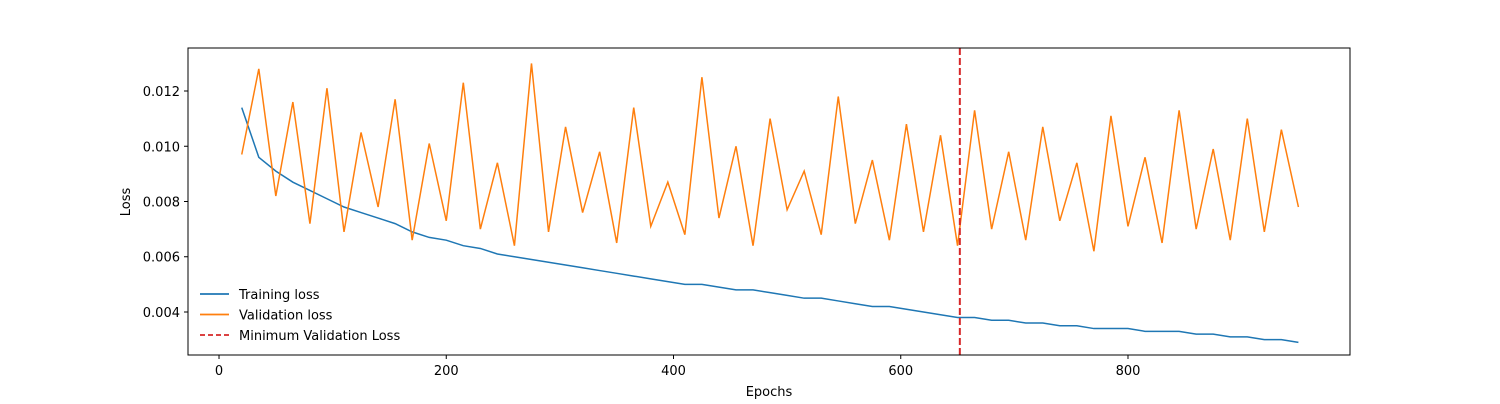 This screenshot has width=1500, height=404. Describe the element at coordinates (279, 295) in the screenshot. I see `legend-label: Training loss` at that location.